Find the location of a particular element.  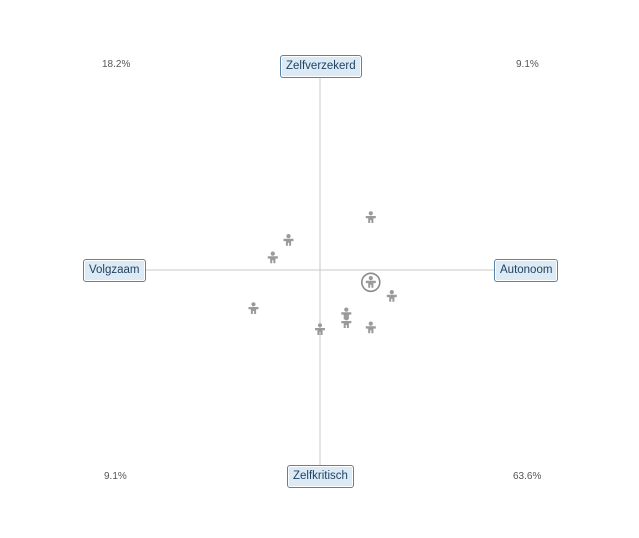

points-layer is located at coordinates (322, 273).